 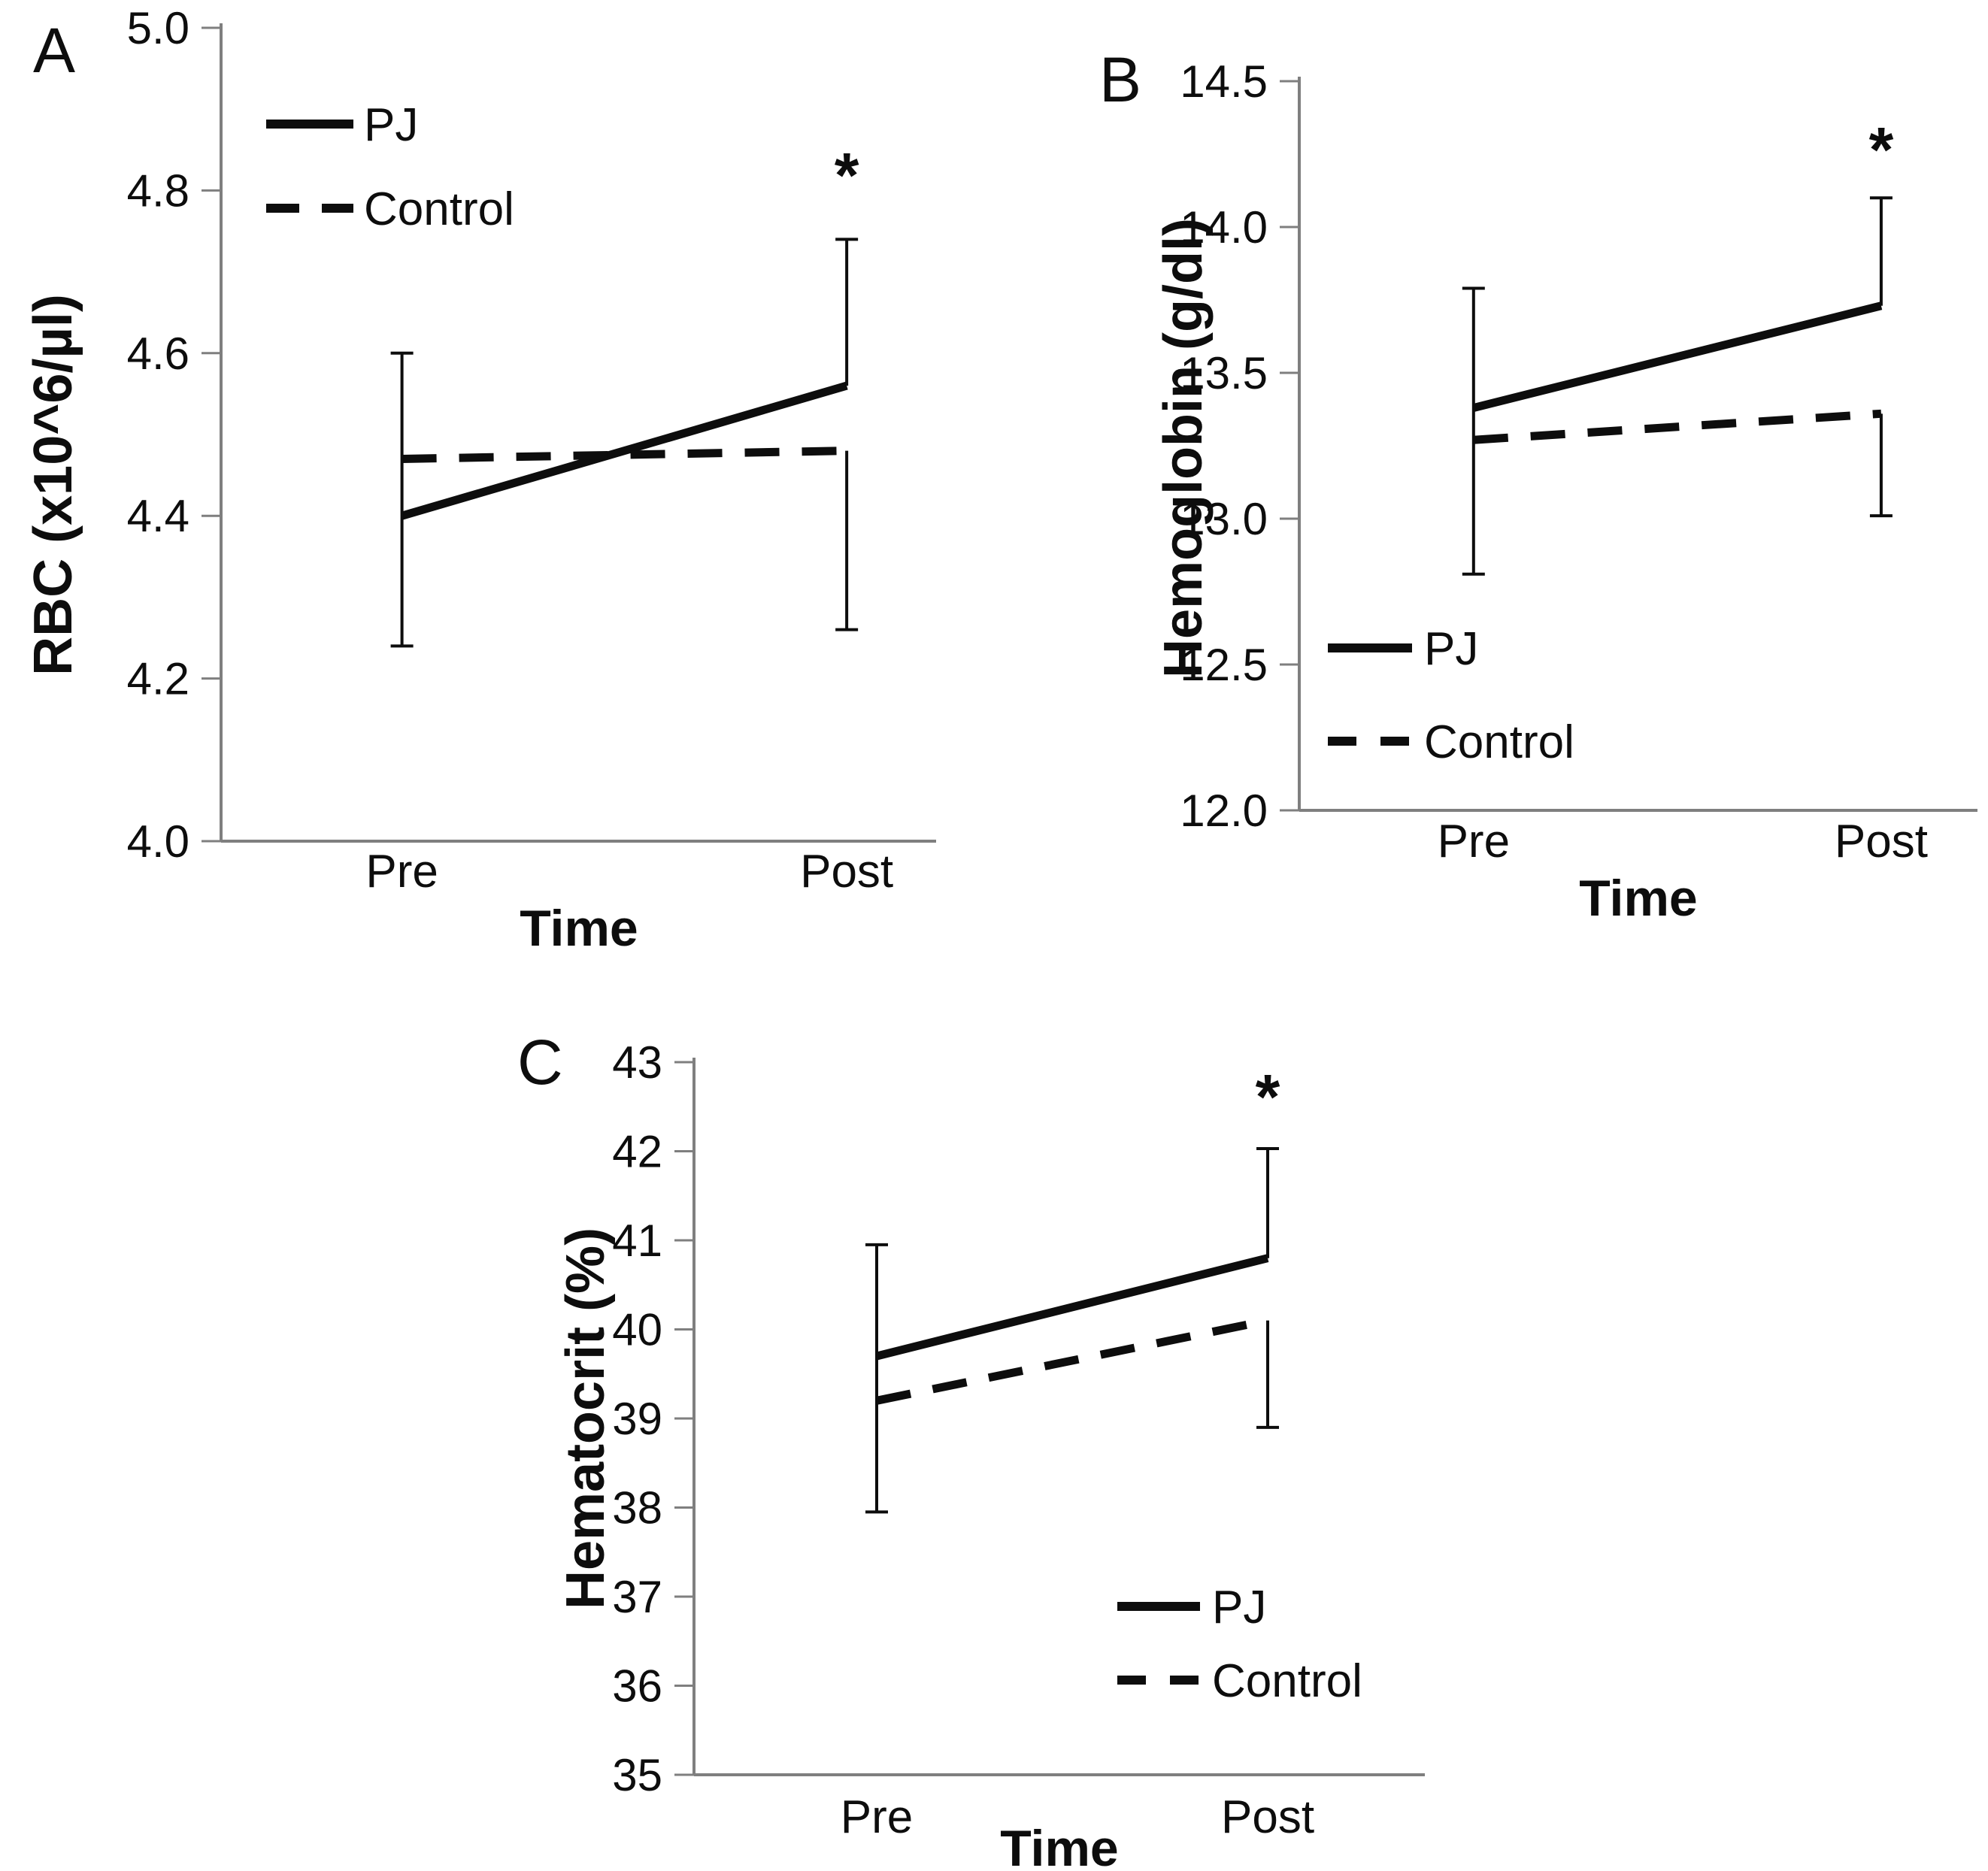 I want to click on y-tick-label: 12.5, so click(x=1224, y=665).